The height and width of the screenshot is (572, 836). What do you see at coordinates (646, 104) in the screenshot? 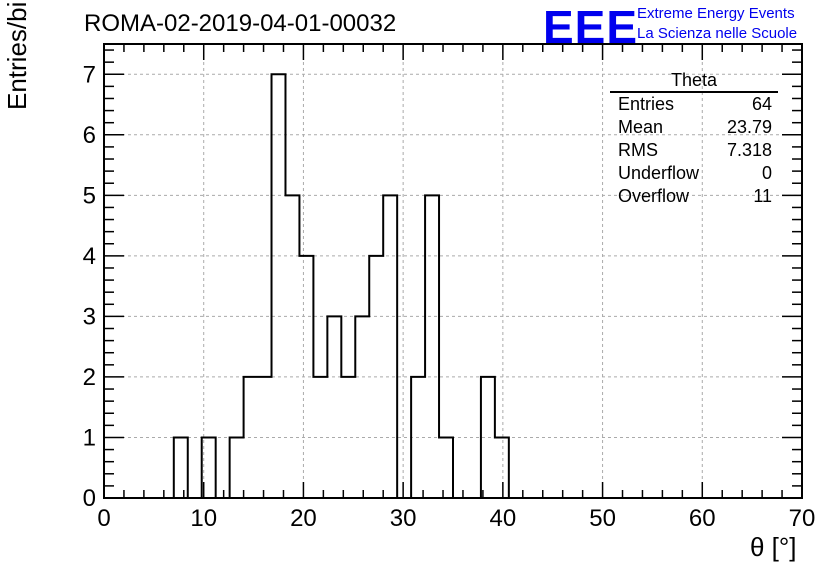
I see `stats-label: Entries` at bounding box center [646, 104].